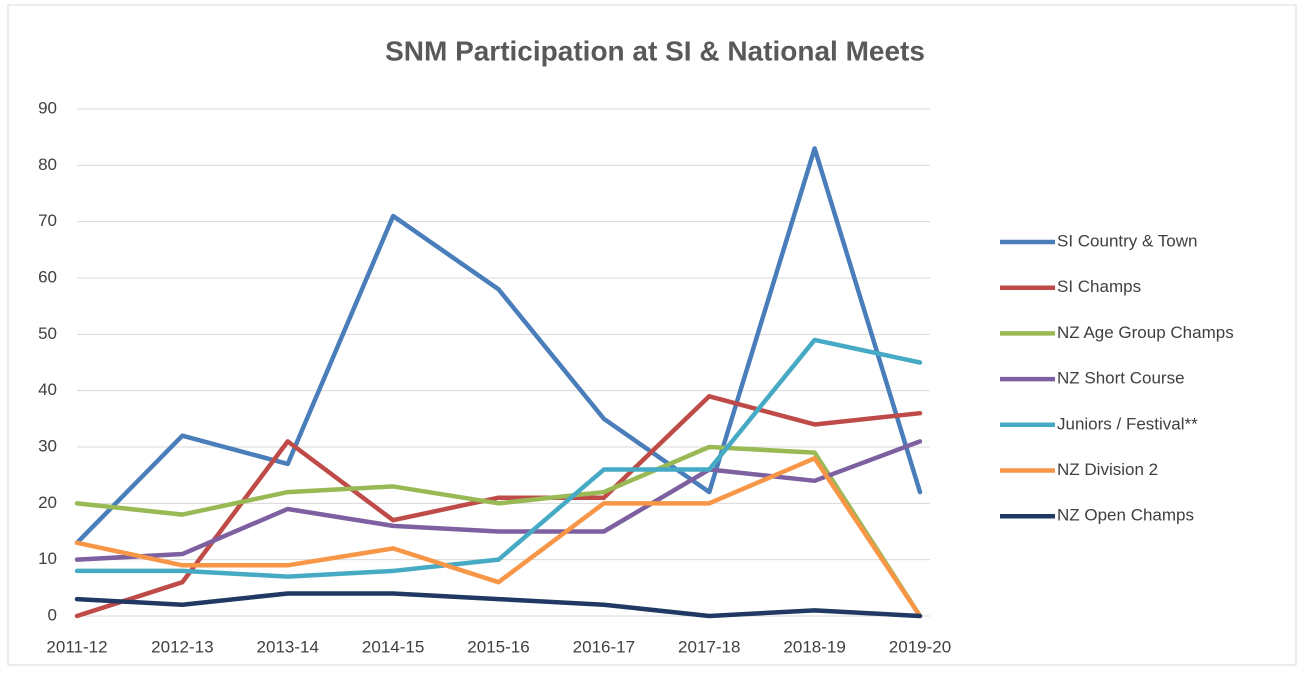 The width and height of the screenshot is (1304, 676). What do you see at coordinates (1145, 332) in the screenshot?
I see `legend-label: NZ Age Group Champs` at bounding box center [1145, 332].